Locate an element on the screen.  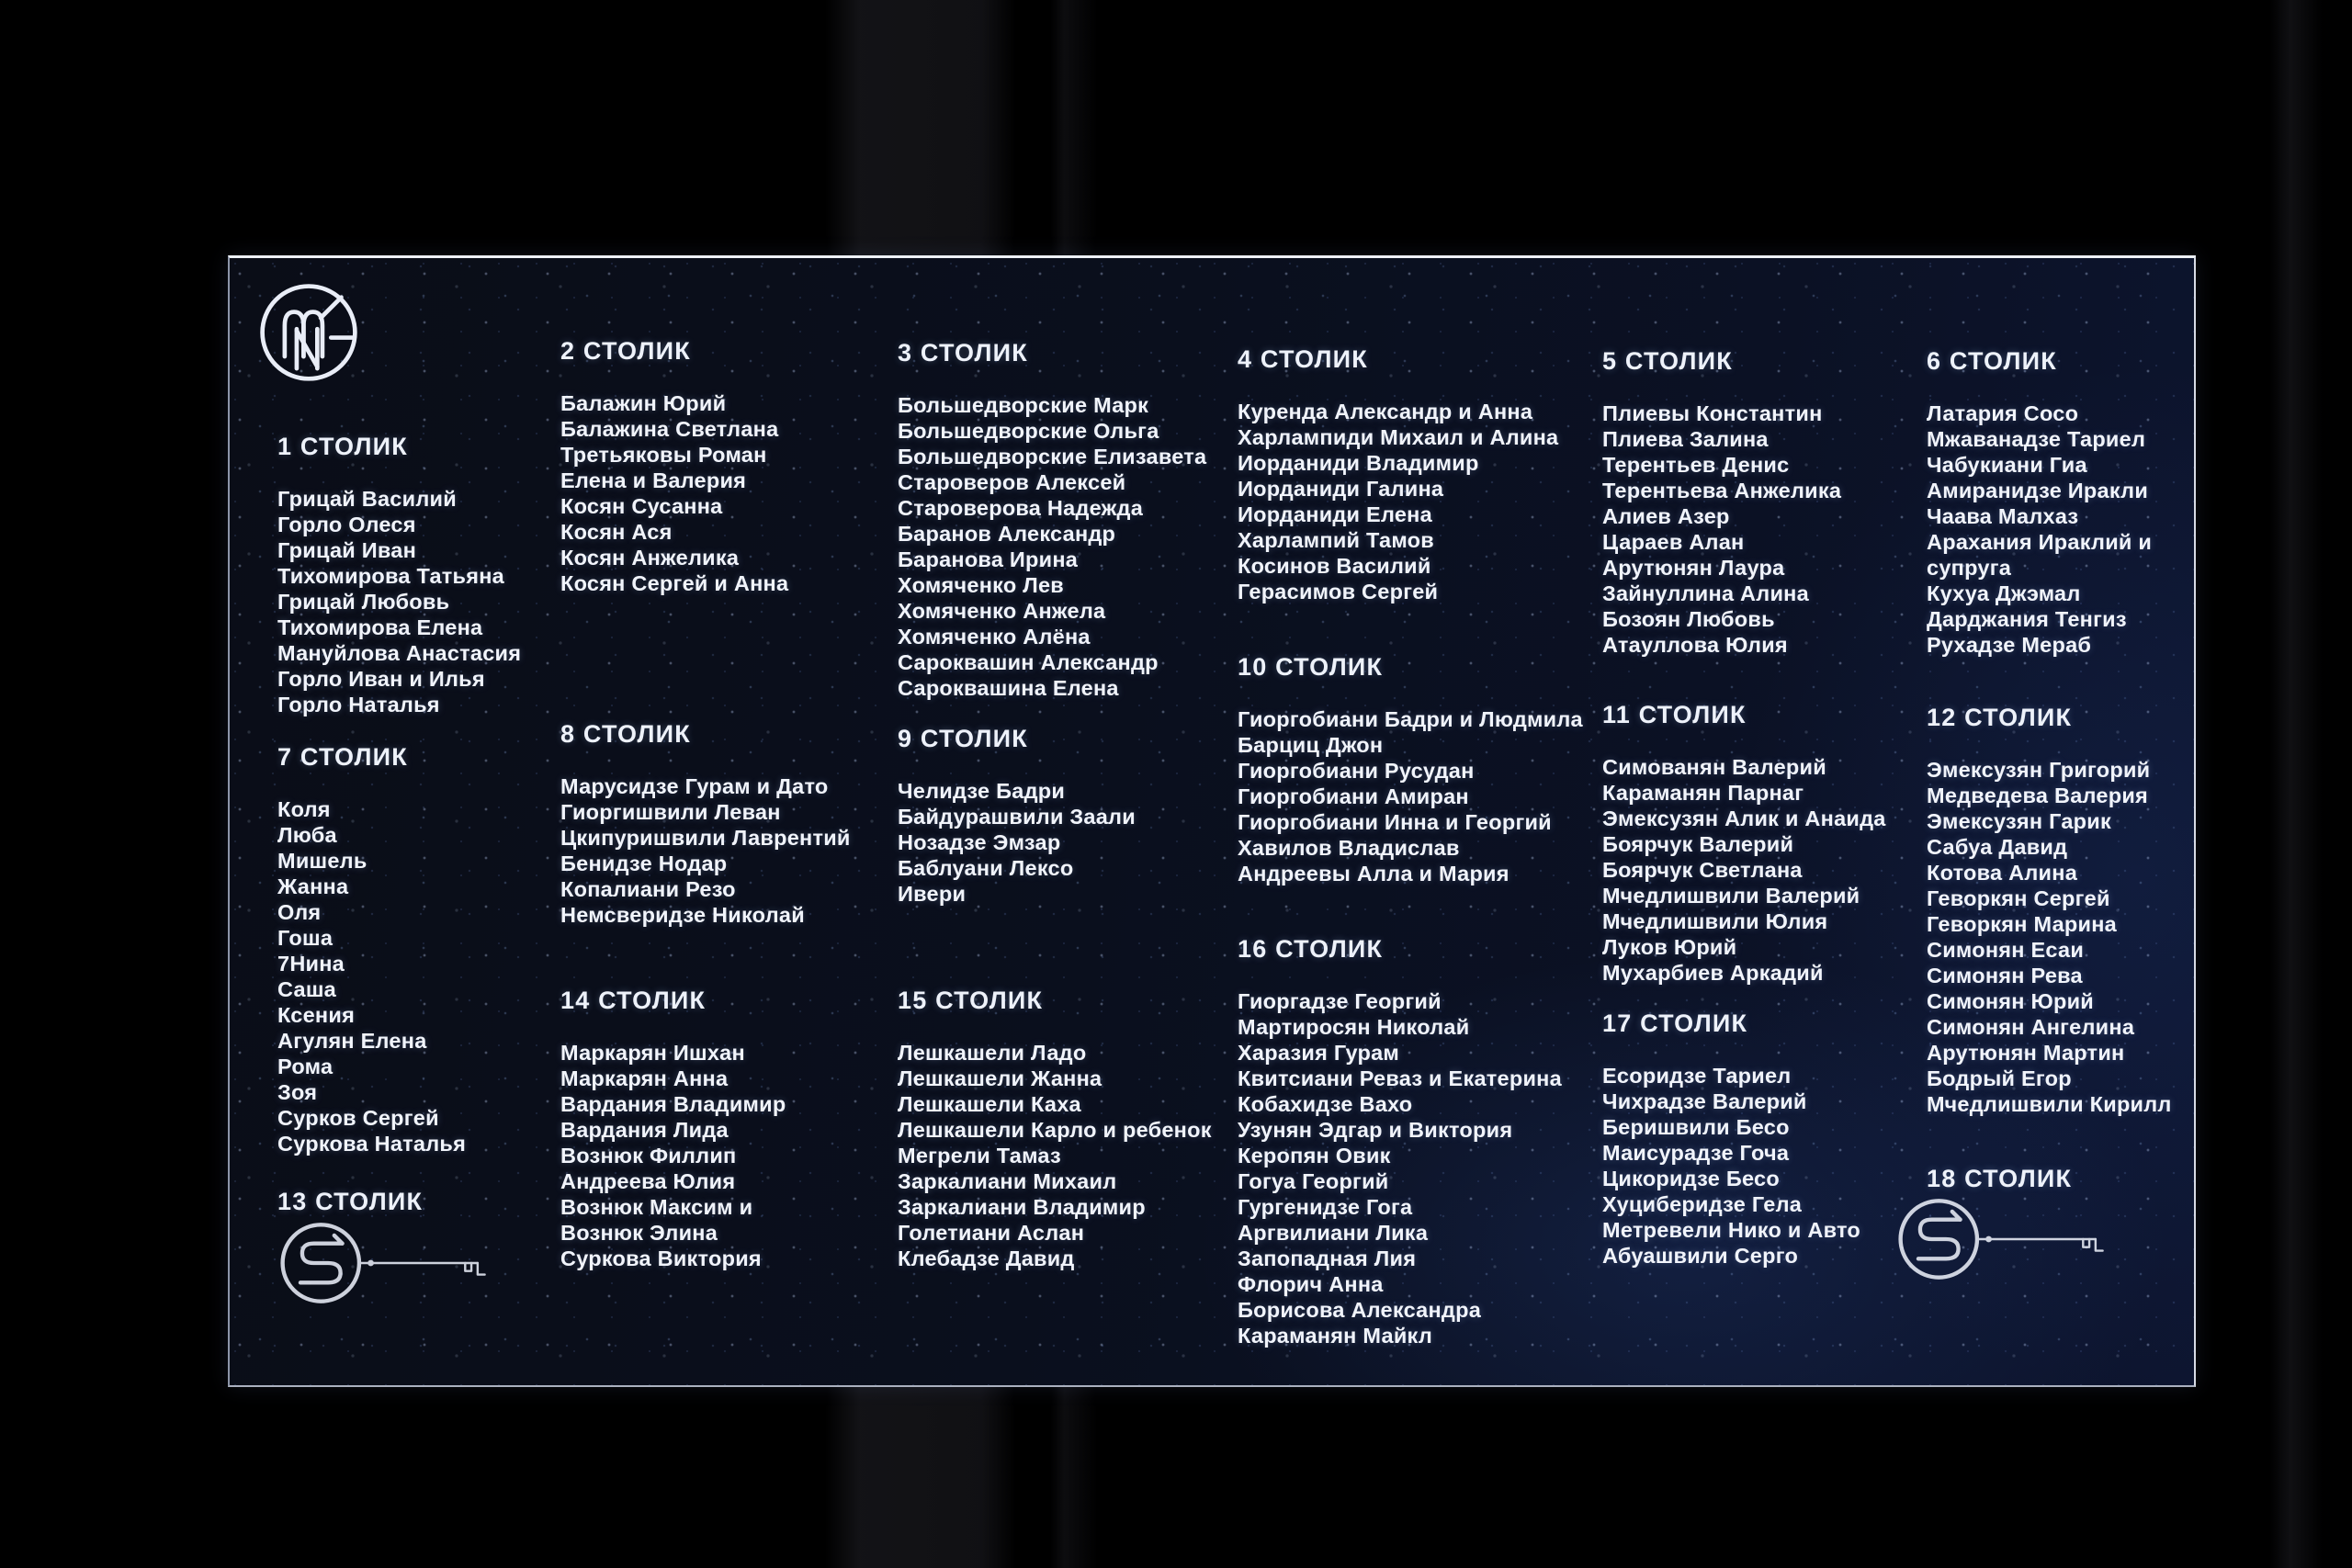
table-title: 5 СТОЛИК is located at coordinates (1668, 361).